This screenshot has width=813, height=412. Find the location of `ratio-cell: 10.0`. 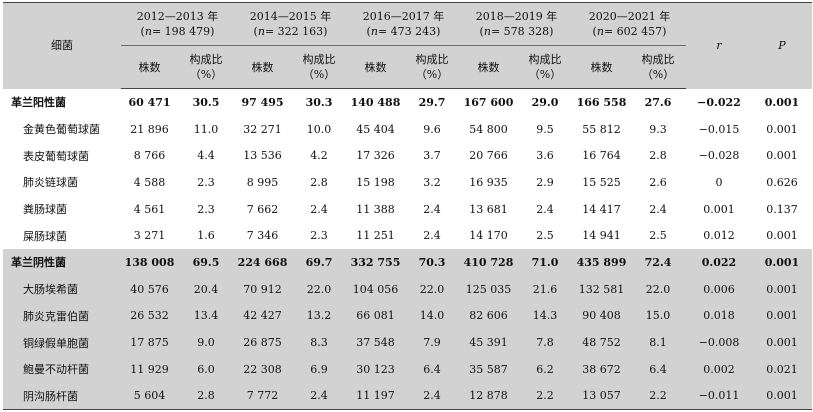

ratio-cell: 10.0 is located at coordinates (319, 129).